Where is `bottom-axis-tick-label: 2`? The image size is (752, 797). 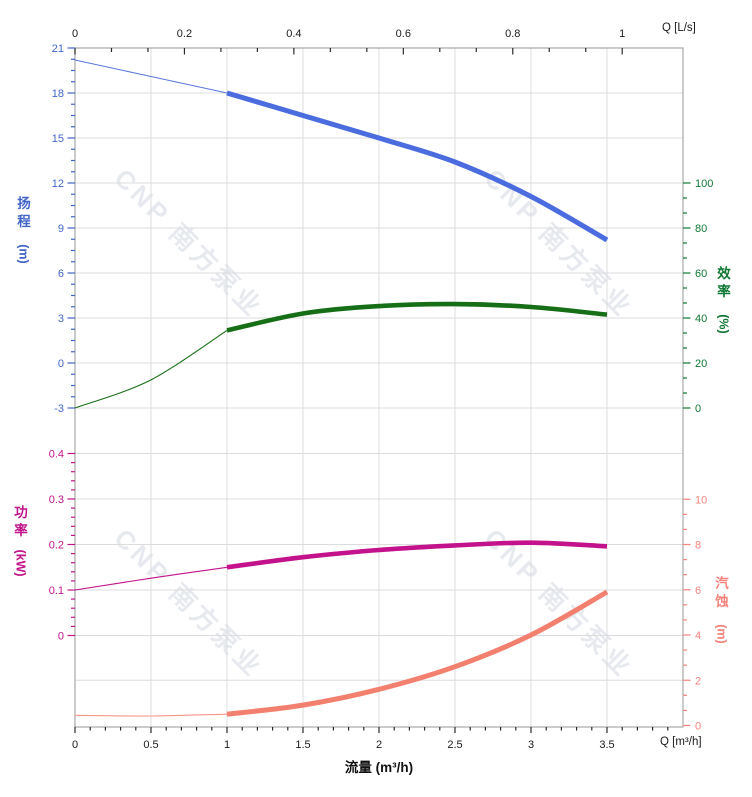
bottom-axis-tick-label: 2 is located at coordinates (379, 745).